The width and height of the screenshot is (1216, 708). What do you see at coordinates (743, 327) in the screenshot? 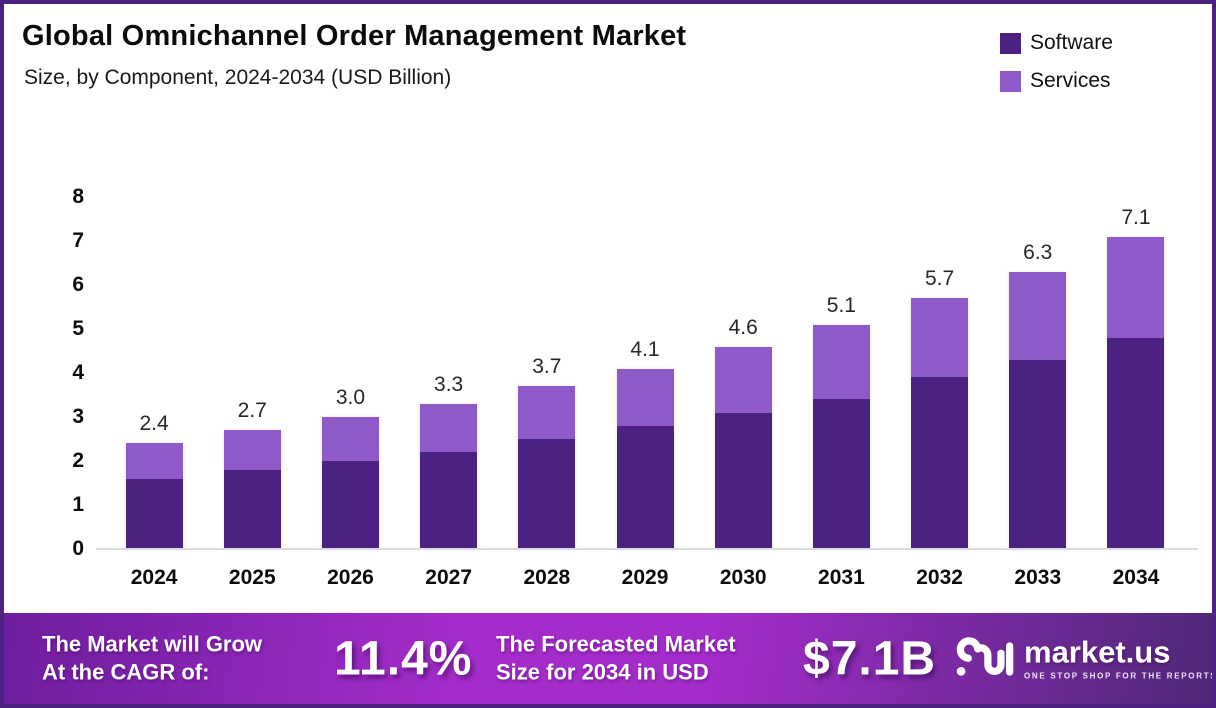
I see `bar-total-label: 4.6` at bounding box center [743, 327].